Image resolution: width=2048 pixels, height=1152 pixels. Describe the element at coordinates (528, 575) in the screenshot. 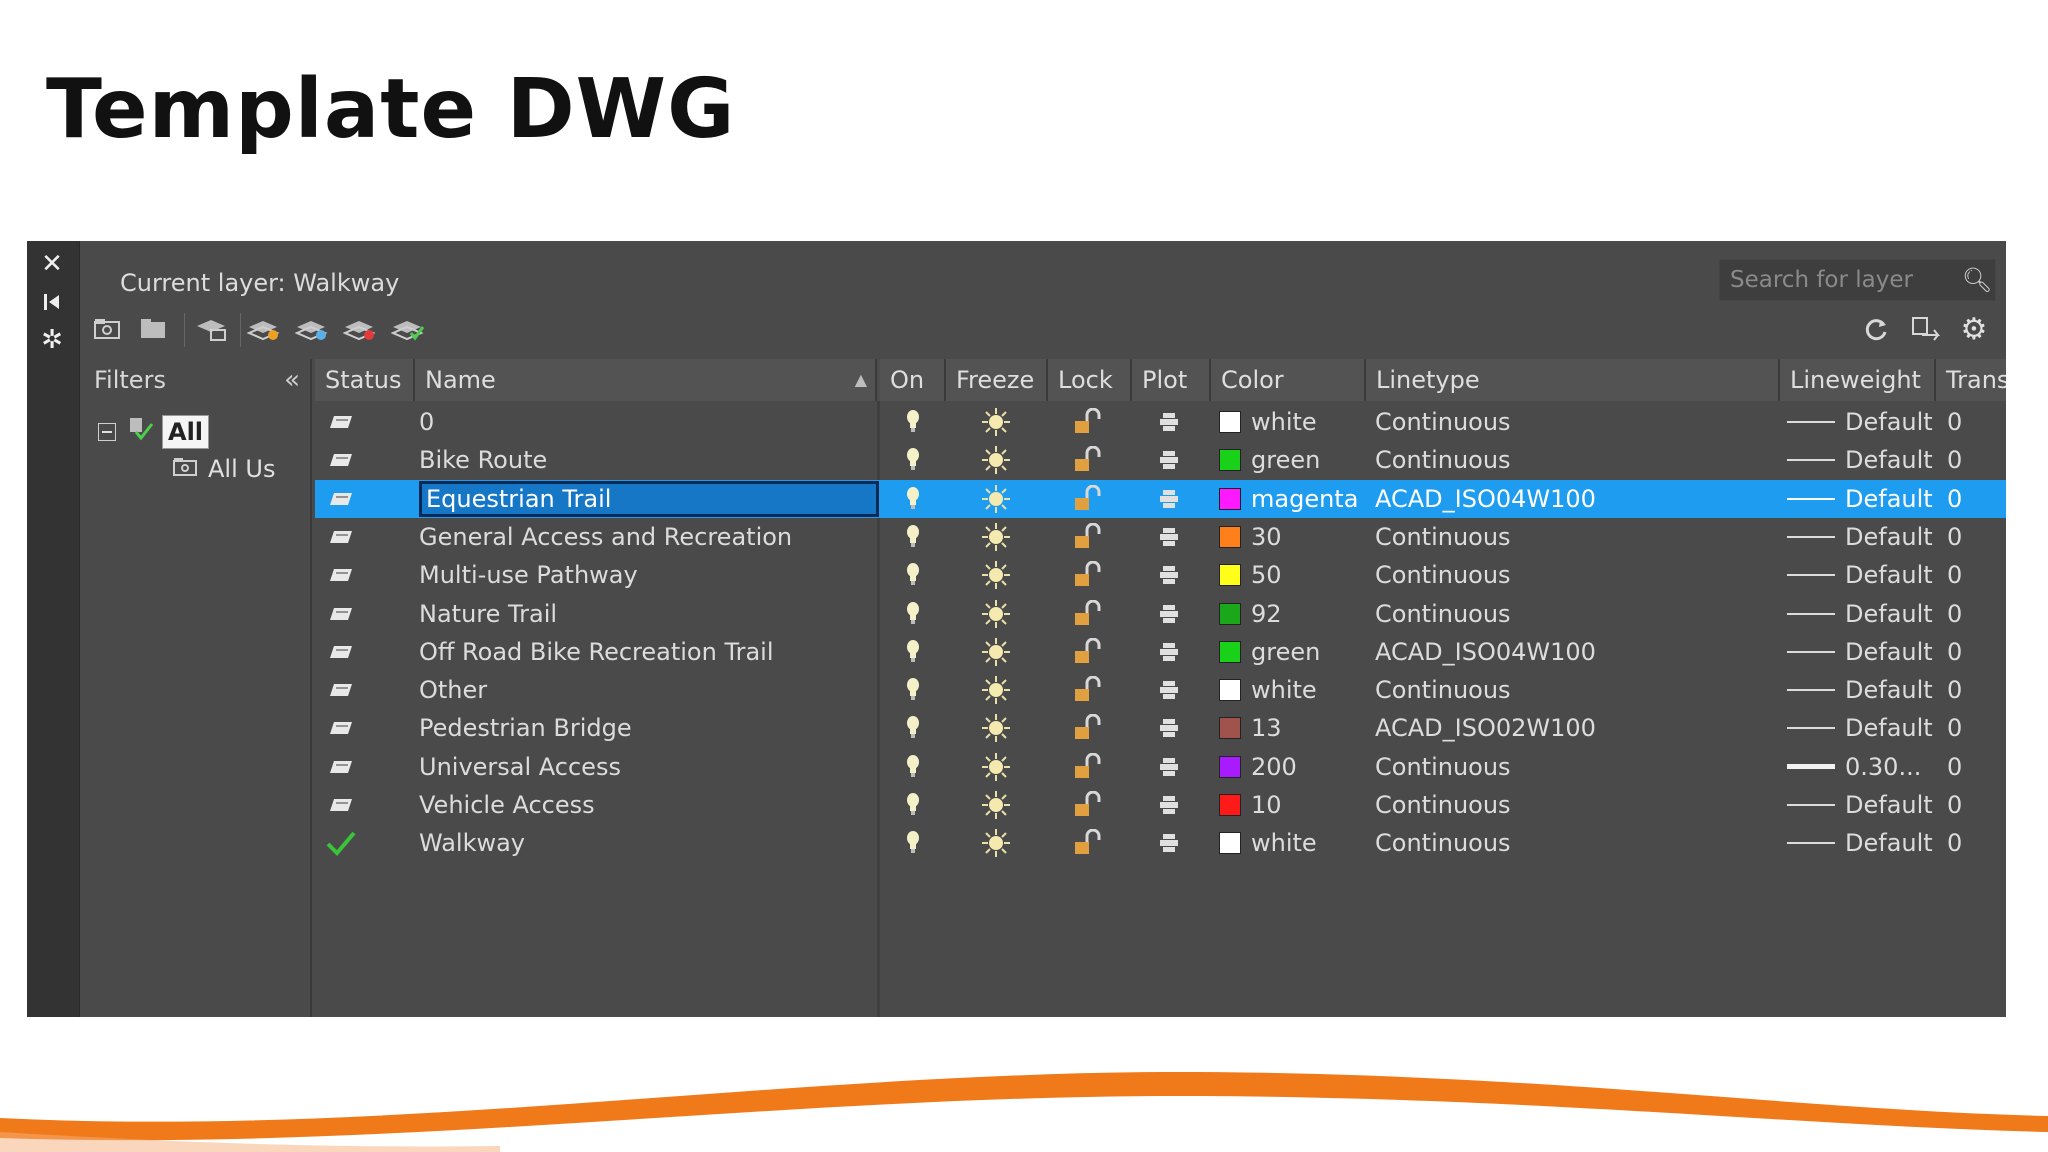

I see `layer-name: Multi-use Pathway` at that location.